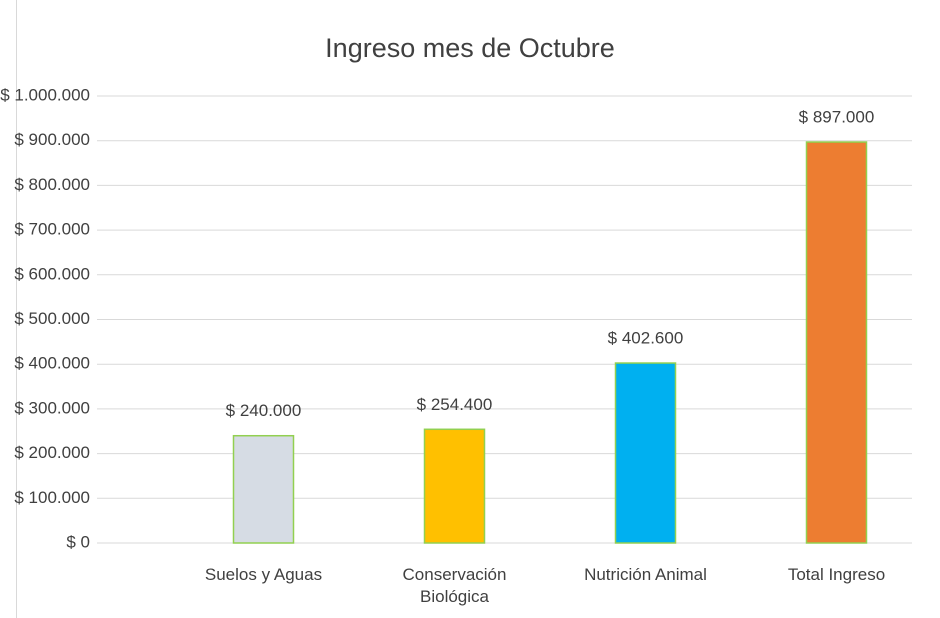  What do you see at coordinates (52, 407) in the screenshot?
I see `y-tick-label: $ 300.000` at bounding box center [52, 407].